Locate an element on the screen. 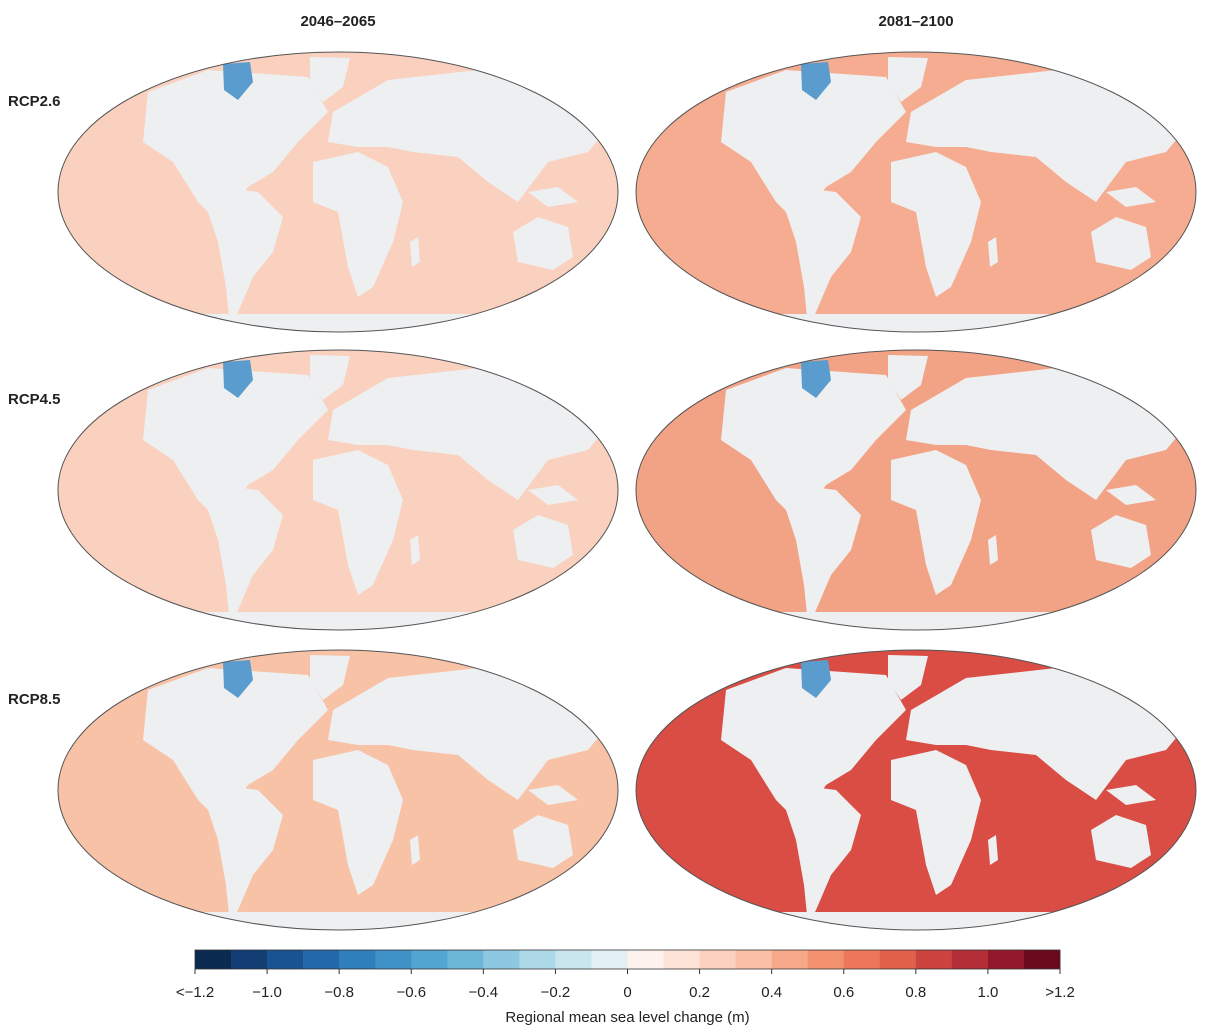 Image resolution: width=1210 pixels, height=1031 pixels. row-label: RCP2.6 is located at coordinates (34, 101).